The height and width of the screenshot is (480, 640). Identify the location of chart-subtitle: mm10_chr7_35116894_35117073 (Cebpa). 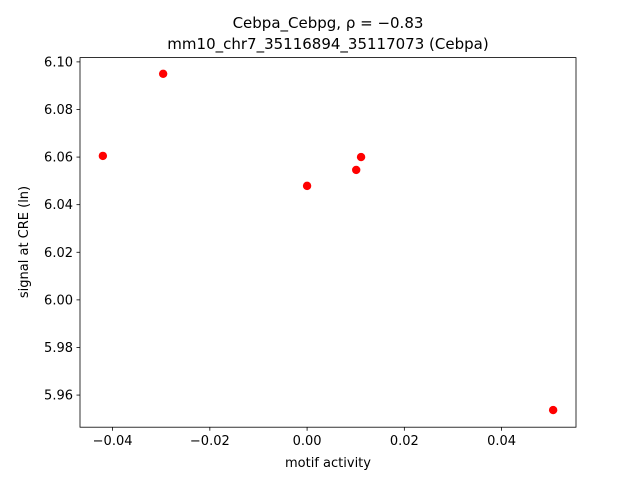
(327, 44).